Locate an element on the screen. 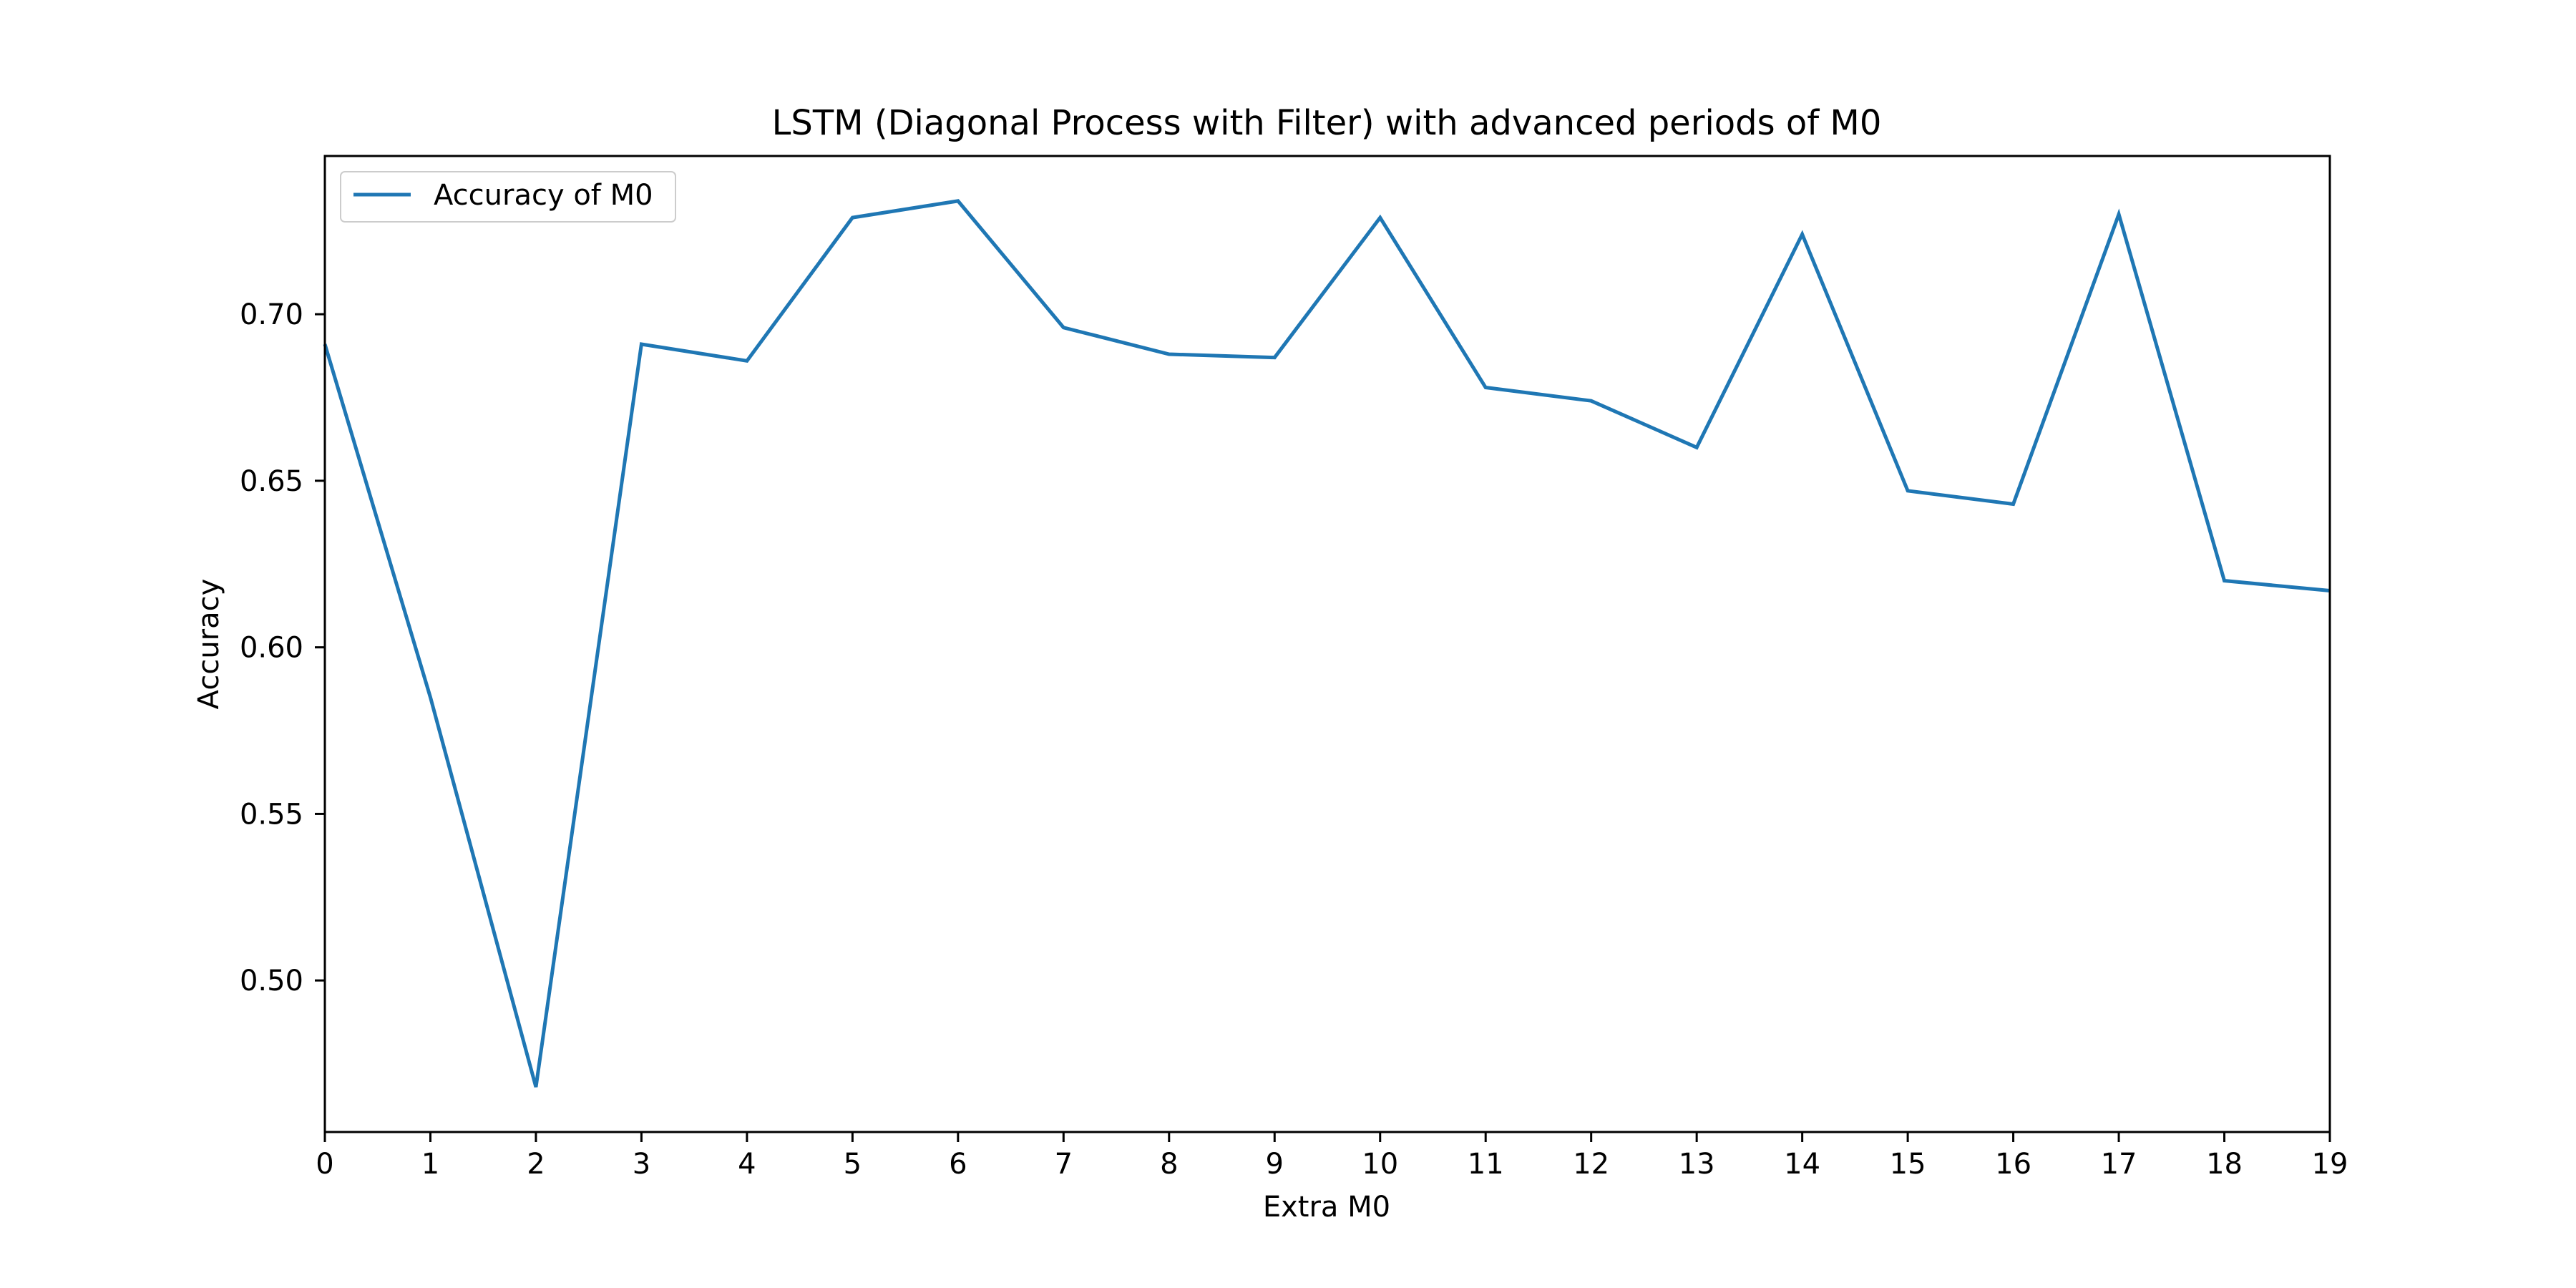  legend-box is located at coordinates (508, 197).